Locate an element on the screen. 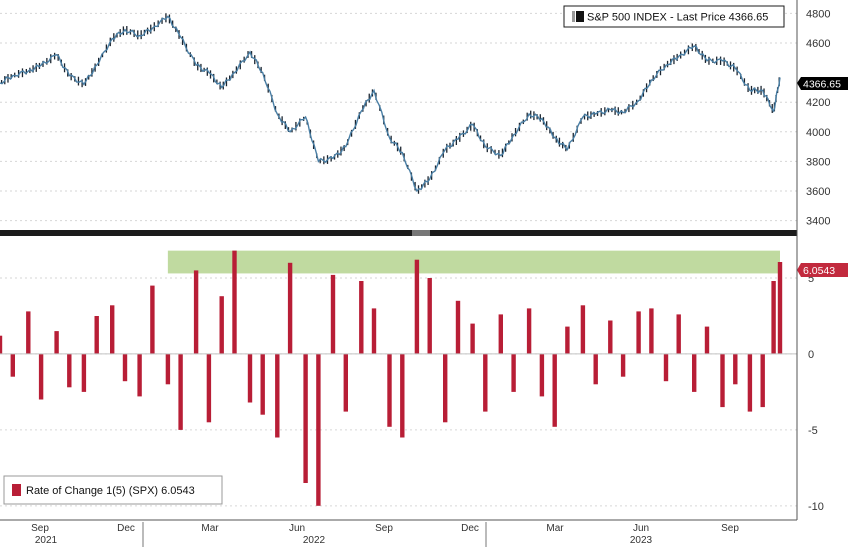  roc-legend: Rate of Change 1(5) (SPX) 6.0543 is located at coordinates (113, 490).